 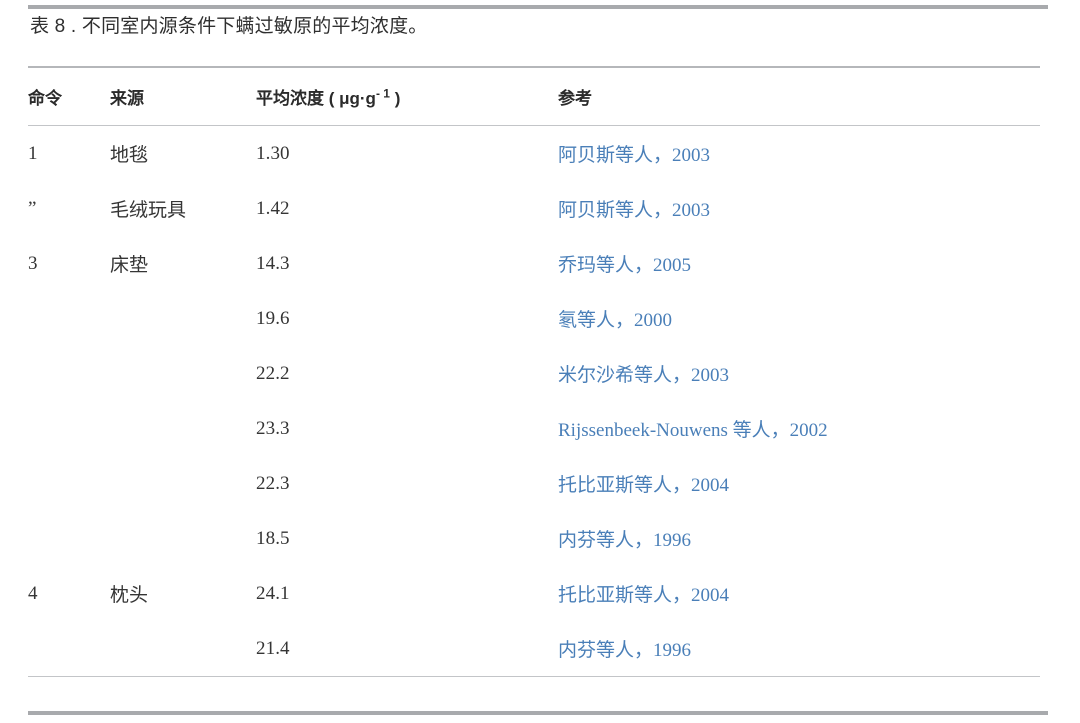 What do you see at coordinates (33, 153) in the screenshot?
I see `cell-order: 1` at bounding box center [33, 153].